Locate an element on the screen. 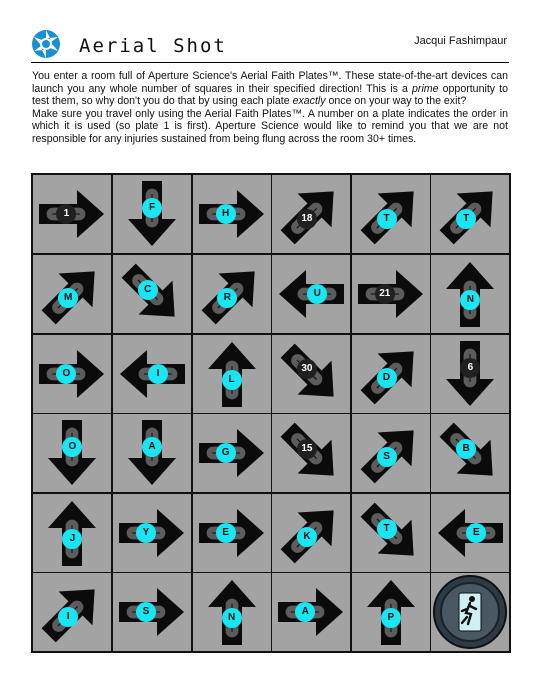  faith-plate-cell: D is located at coordinates (390, 373).